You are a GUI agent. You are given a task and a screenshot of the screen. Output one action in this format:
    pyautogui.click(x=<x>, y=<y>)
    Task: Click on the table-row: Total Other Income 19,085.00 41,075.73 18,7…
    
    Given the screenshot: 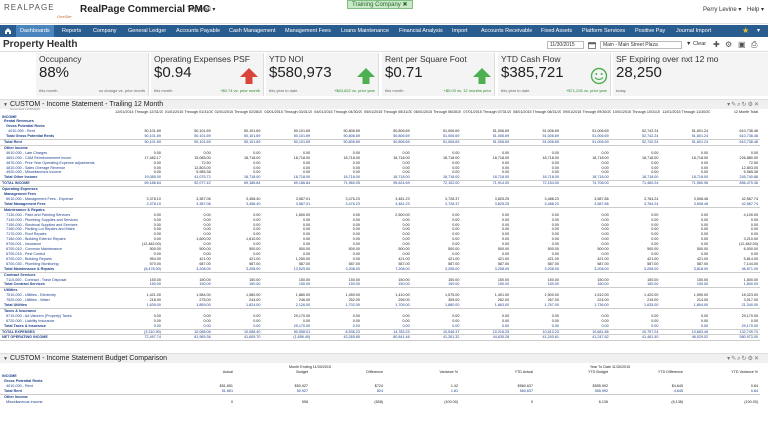 What is the action you would take?
    pyautogui.click(x=380, y=178)
    